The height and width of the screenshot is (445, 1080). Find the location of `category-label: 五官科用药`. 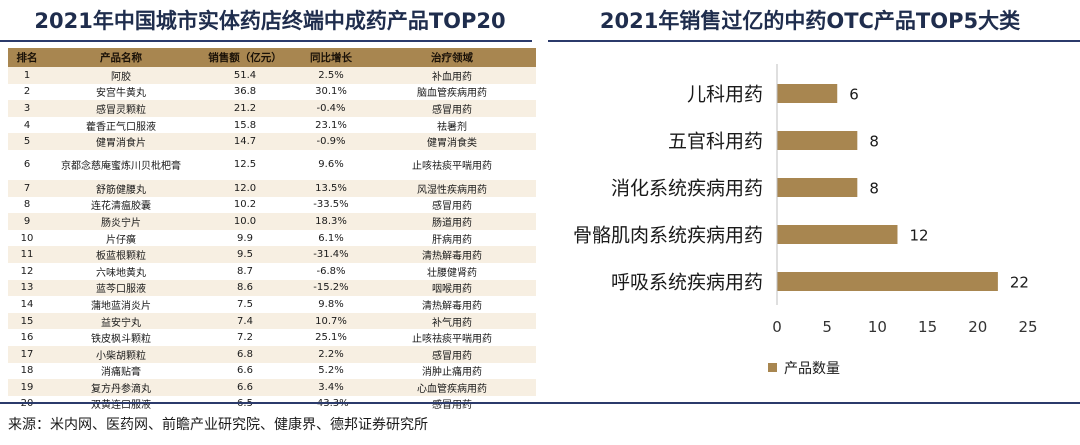

category-label: 五官科用药 is located at coordinates (715, 142).